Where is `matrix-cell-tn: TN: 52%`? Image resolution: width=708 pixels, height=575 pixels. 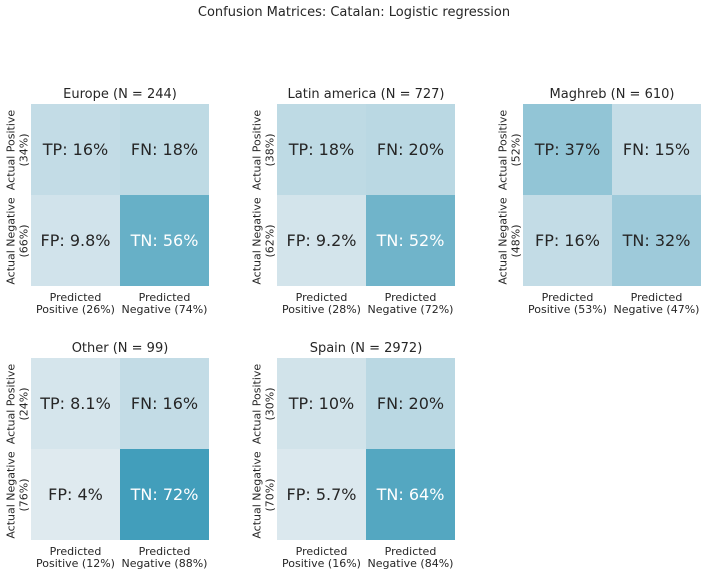 matrix-cell-tn: TN: 52% is located at coordinates (410, 240).